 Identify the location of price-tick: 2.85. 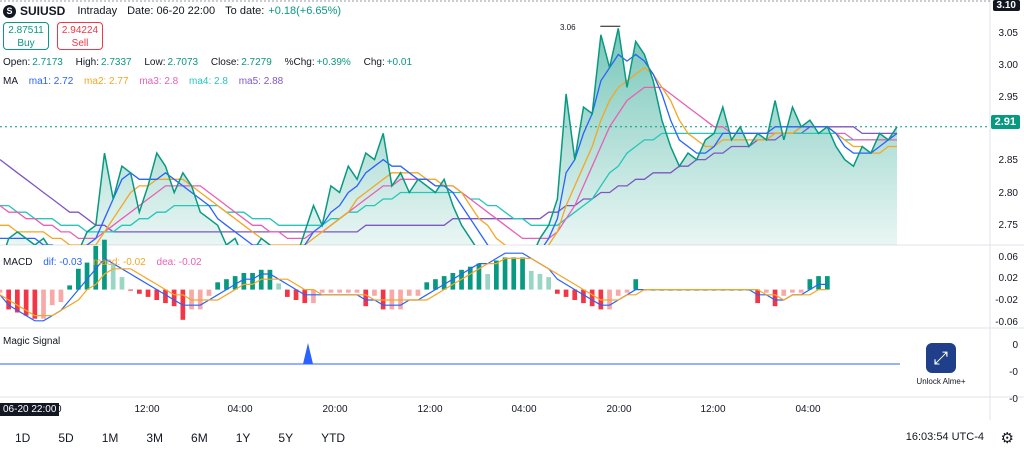
(1008, 160).